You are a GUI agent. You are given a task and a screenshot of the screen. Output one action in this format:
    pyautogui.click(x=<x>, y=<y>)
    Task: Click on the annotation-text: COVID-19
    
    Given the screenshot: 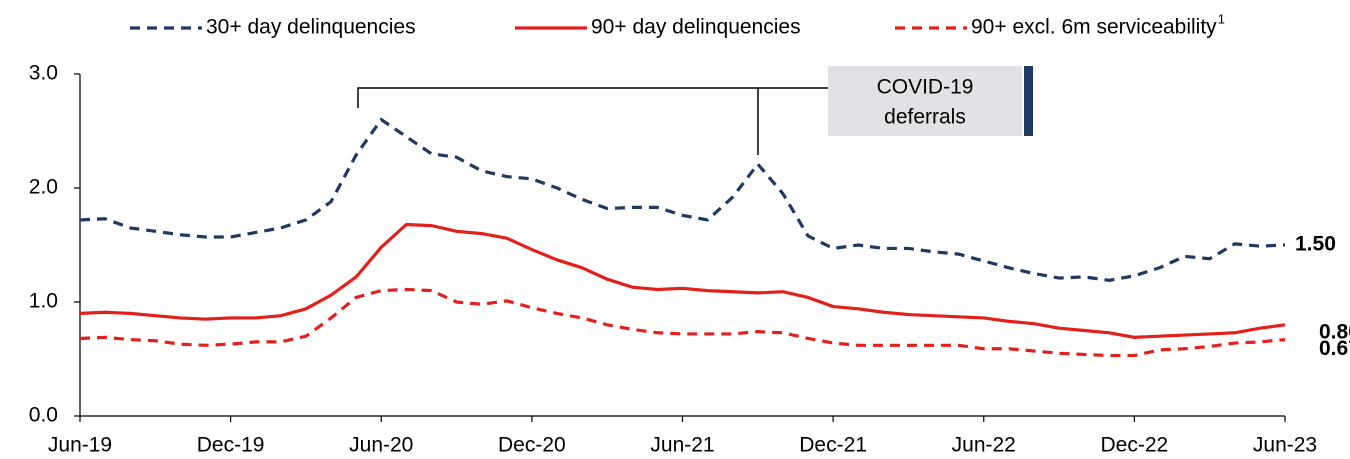 What is the action you would take?
    pyautogui.click(x=925, y=87)
    